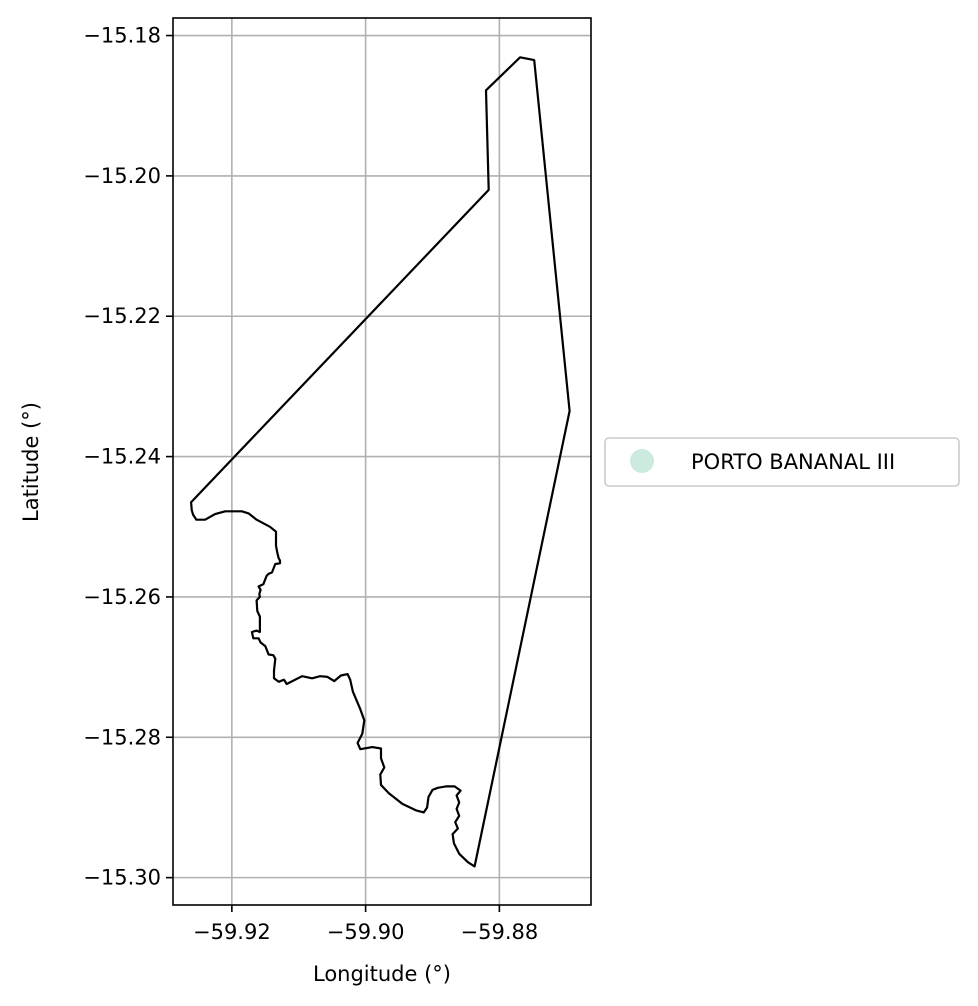 The width and height of the screenshot is (978, 1006). I want to click on y-tick-label: −15.20, so click(122, 176).